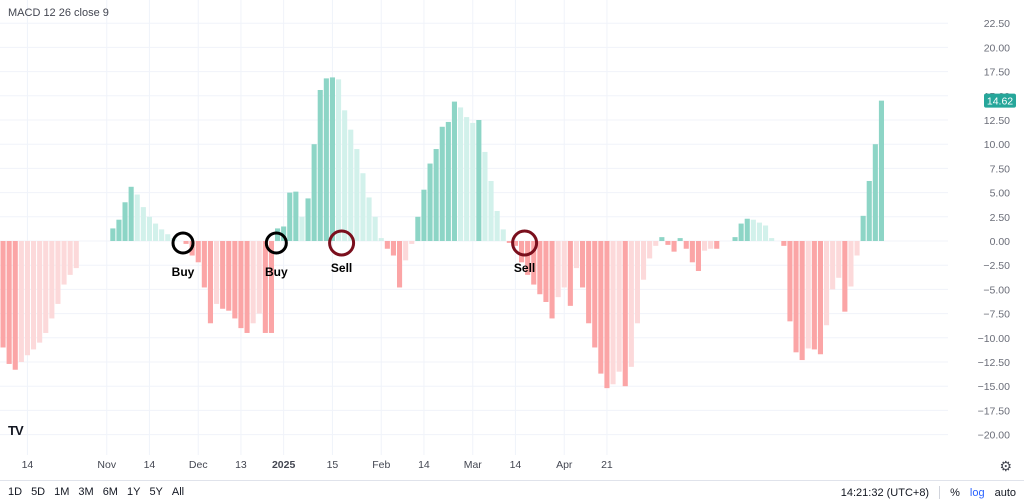 The height and width of the screenshot is (503, 1024). What do you see at coordinates (178, 492) in the screenshot?
I see `range-all: All` at bounding box center [178, 492].